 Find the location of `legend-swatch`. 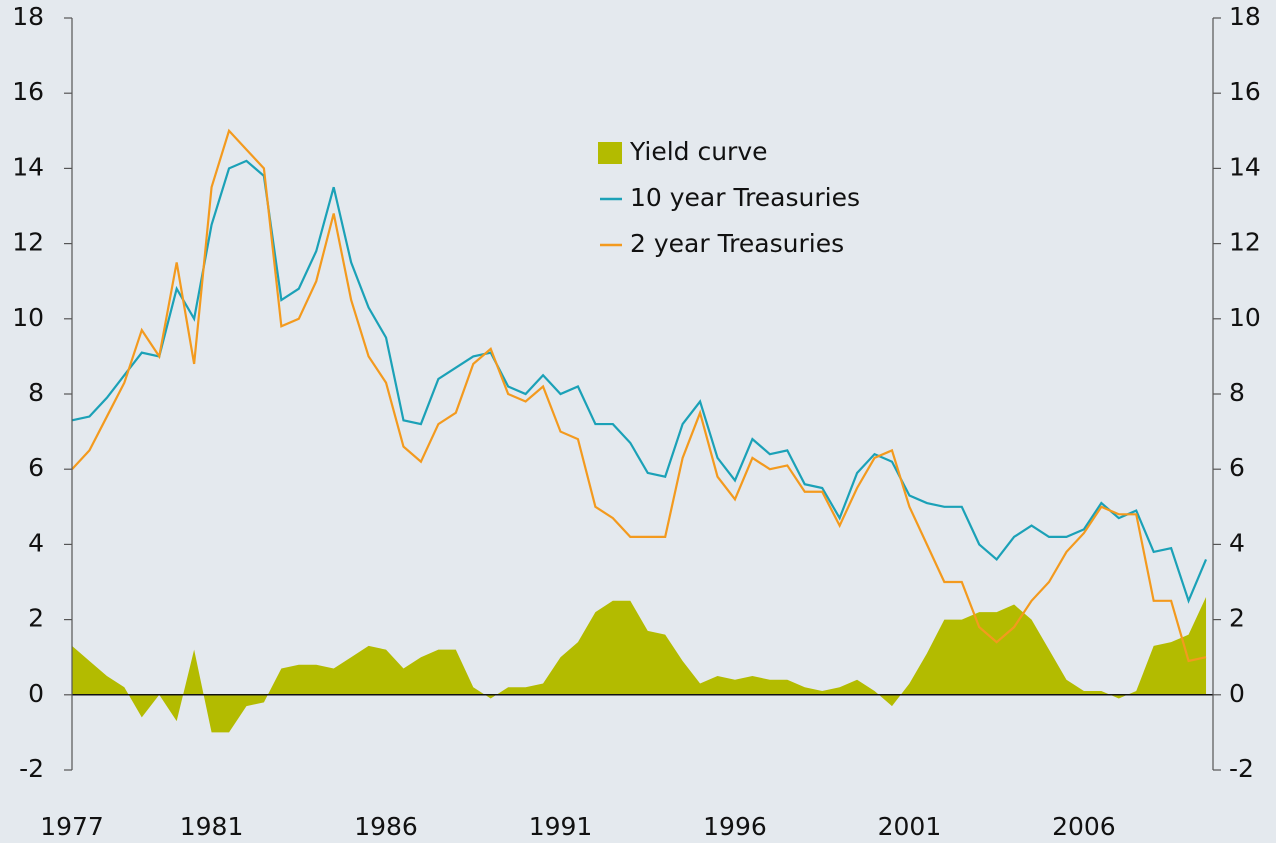

legend-swatch is located at coordinates (610, 153).